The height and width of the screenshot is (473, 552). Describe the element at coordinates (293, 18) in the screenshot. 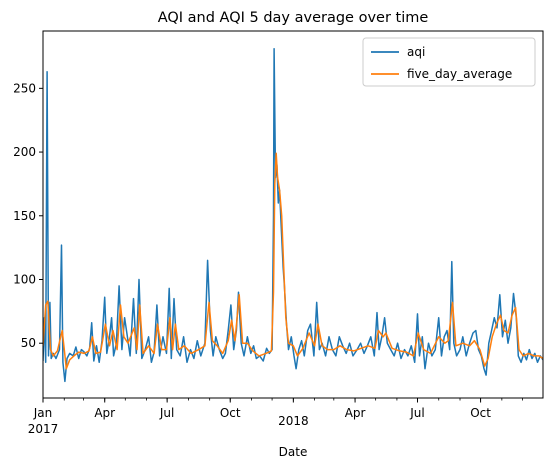

I see `chart-title: AQI and AQI 5 day average over time` at that location.